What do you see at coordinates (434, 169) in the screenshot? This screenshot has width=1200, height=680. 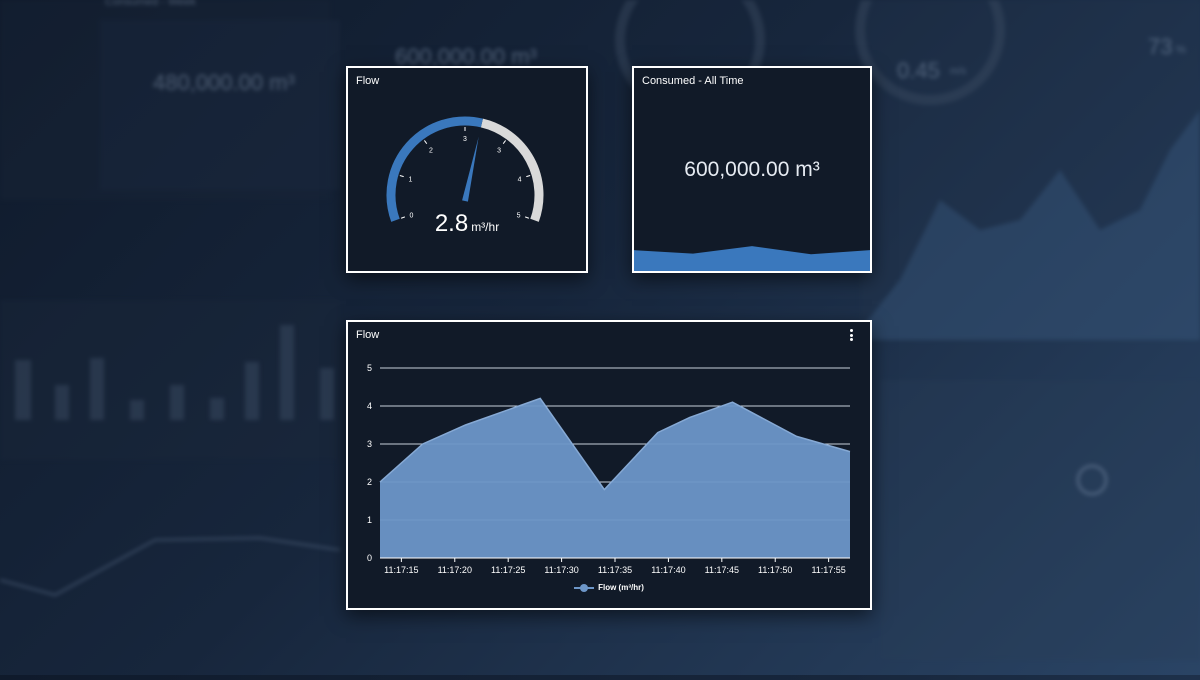 I see `gauge-fill` at bounding box center [434, 169].